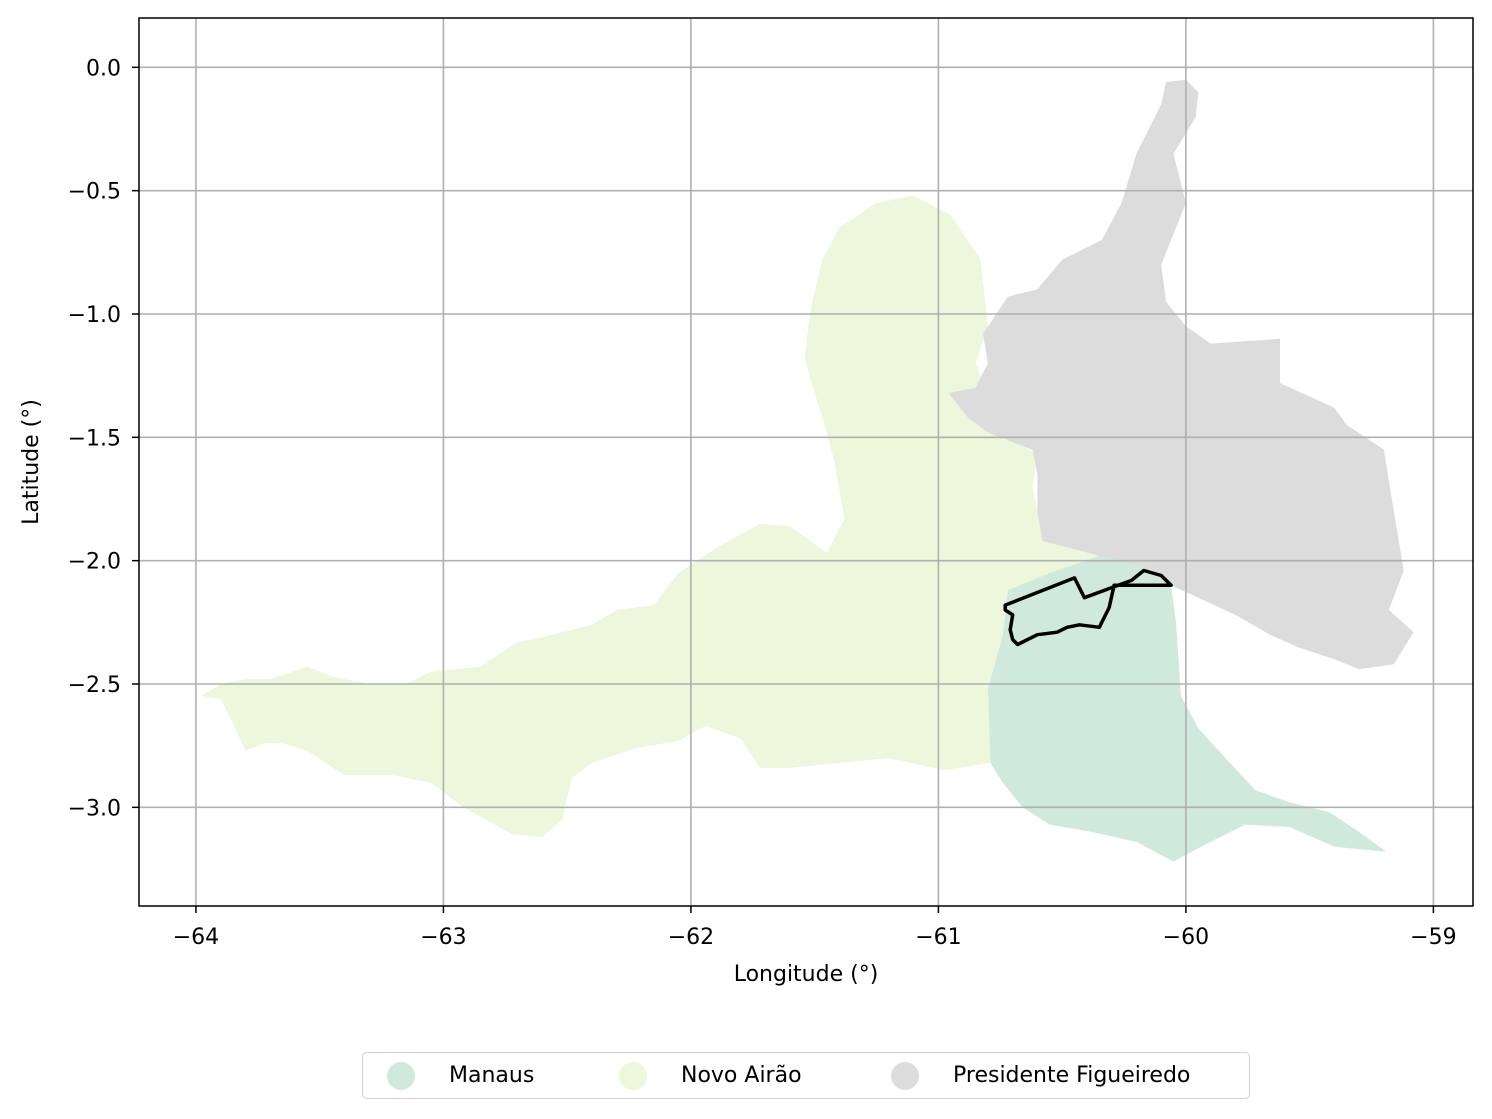 The height and width of the screenshot is (1119, 1492). What do you see at coordinates (94, 192) in the screenshot?
I see `y-tick-label: −0.5` at bounding box center [94, 192].